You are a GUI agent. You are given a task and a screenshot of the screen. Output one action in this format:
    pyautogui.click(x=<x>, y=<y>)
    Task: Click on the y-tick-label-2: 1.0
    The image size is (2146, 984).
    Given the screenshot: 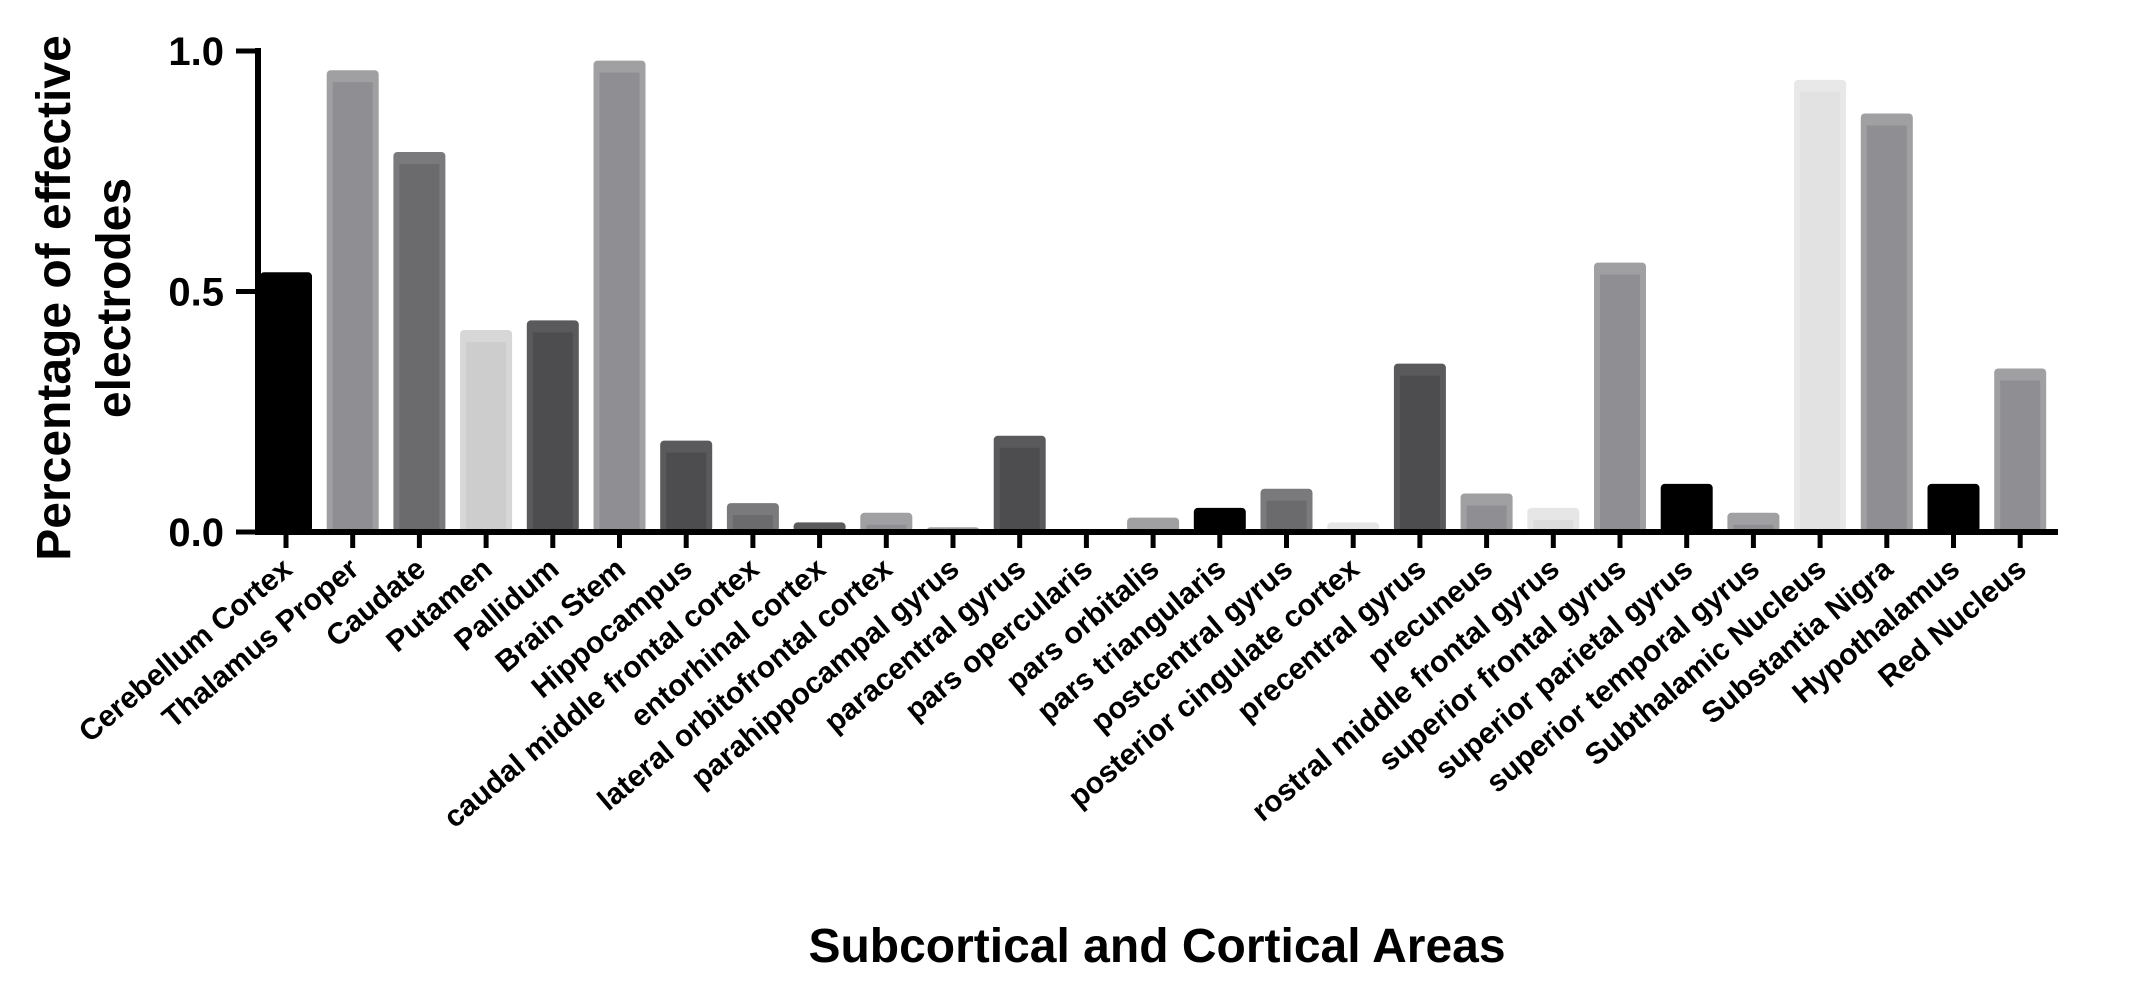 What is the action you would take?
    pyautogui.click(x=196, y=52)
    